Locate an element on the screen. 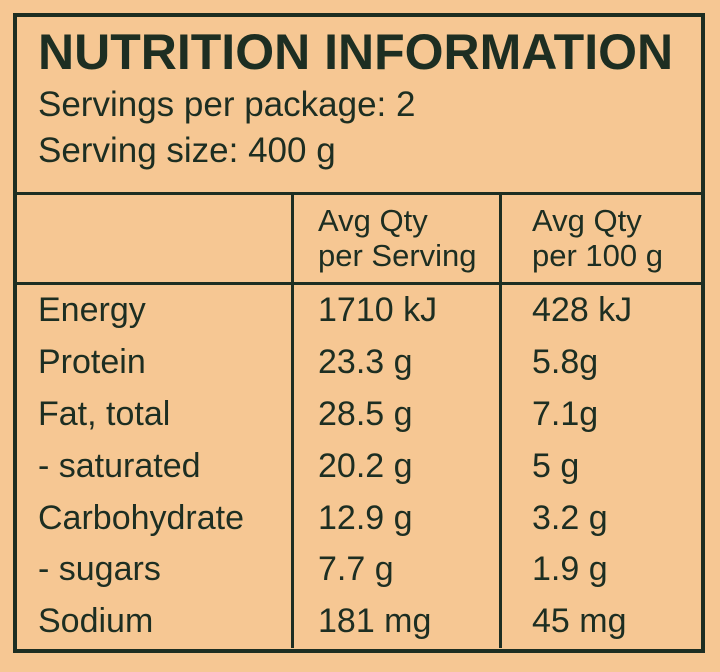 The height and width of the screenshot is (672, 720). value-per-serving: 181 mg is located at coordinates (395, 621).